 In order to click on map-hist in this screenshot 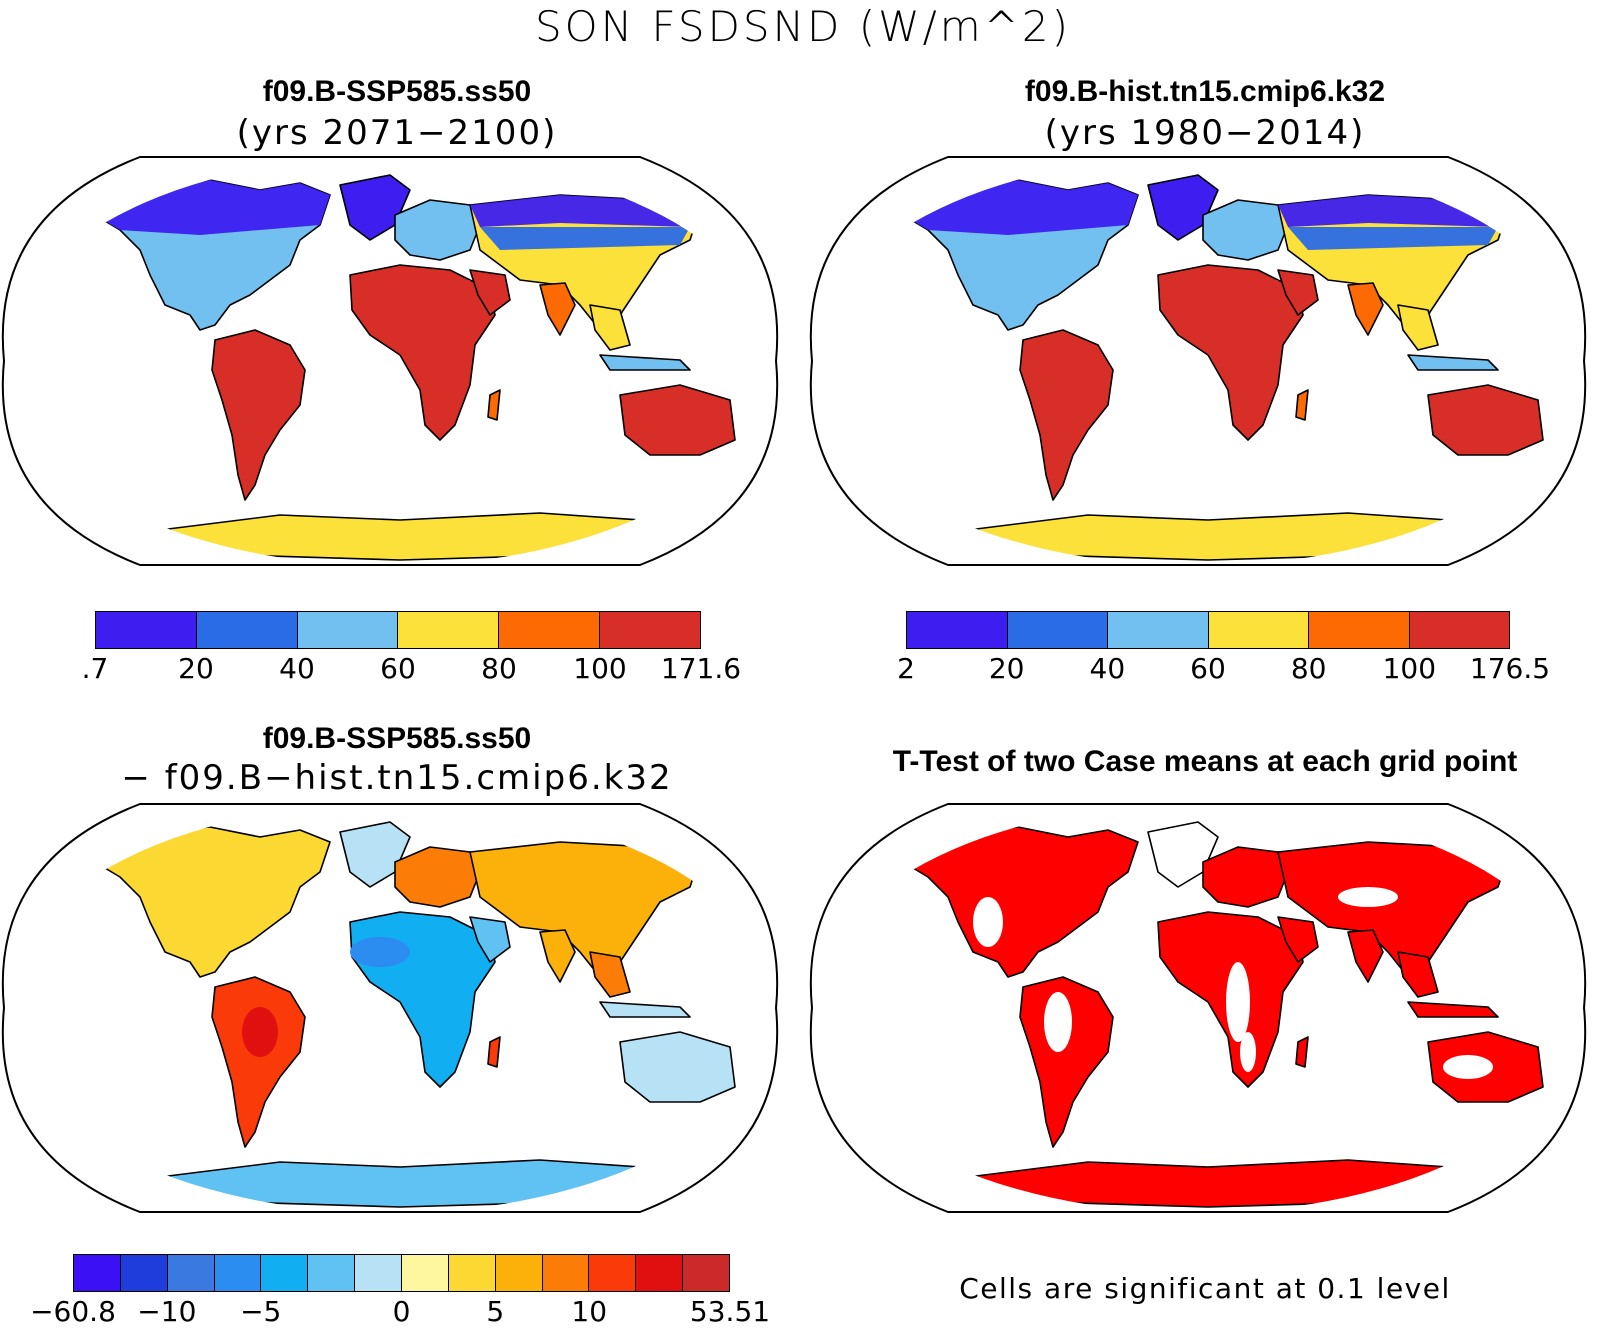, I will do `click(1198, 361)`.